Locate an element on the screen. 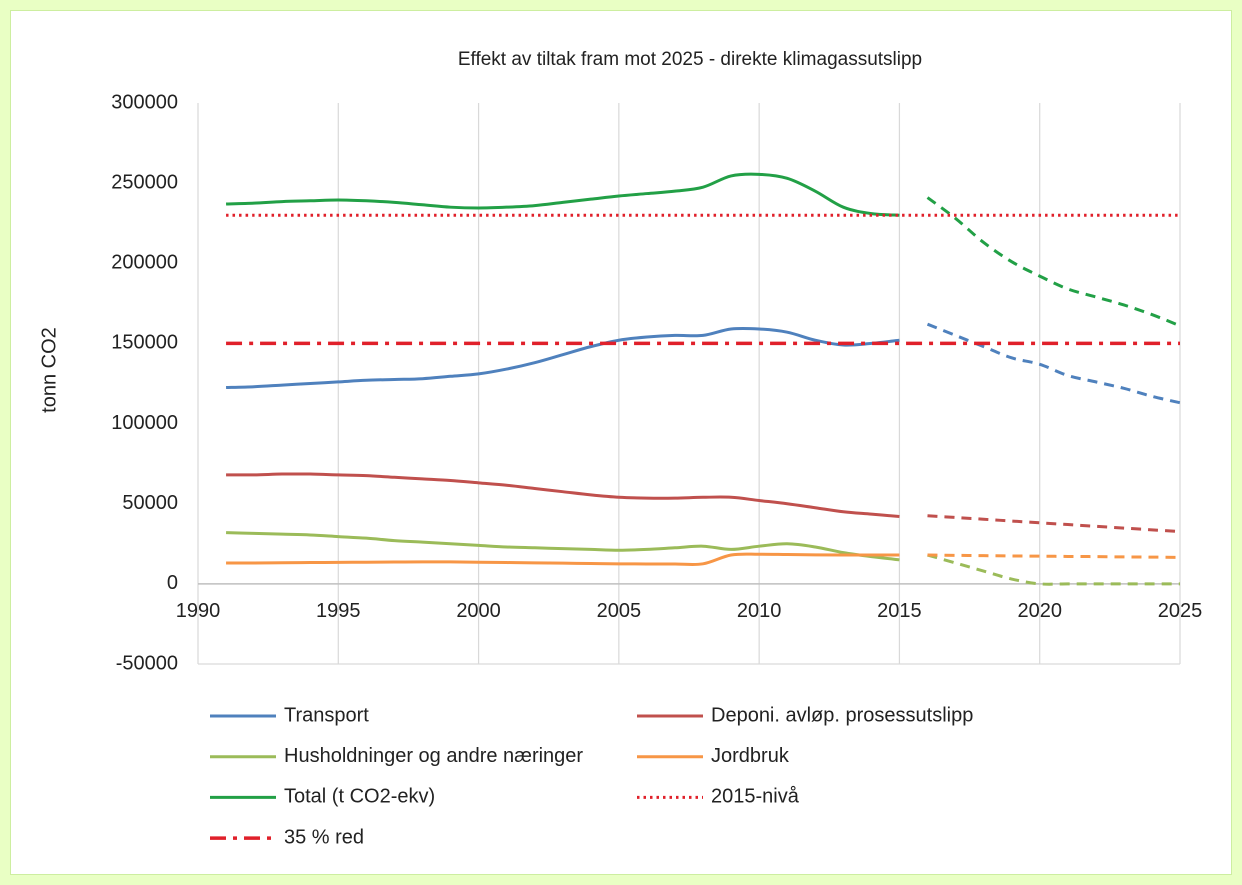  y-tick-label: 250000 is located at coordinates (144, 182).